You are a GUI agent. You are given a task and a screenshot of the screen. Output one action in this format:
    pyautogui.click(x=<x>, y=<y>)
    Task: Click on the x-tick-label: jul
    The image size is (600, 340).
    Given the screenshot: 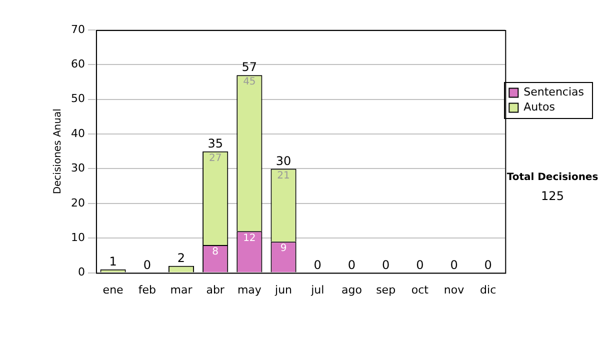 What is the action you would take?
    pyautogui.click(x=317, y=289)
    